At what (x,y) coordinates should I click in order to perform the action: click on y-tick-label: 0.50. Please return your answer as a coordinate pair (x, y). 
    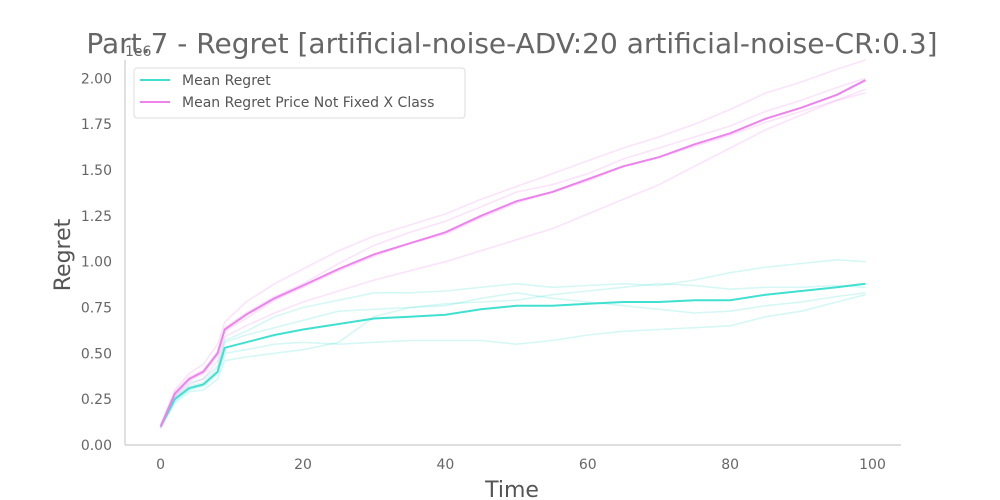
    Looking at the image, I should click on (96, 354).